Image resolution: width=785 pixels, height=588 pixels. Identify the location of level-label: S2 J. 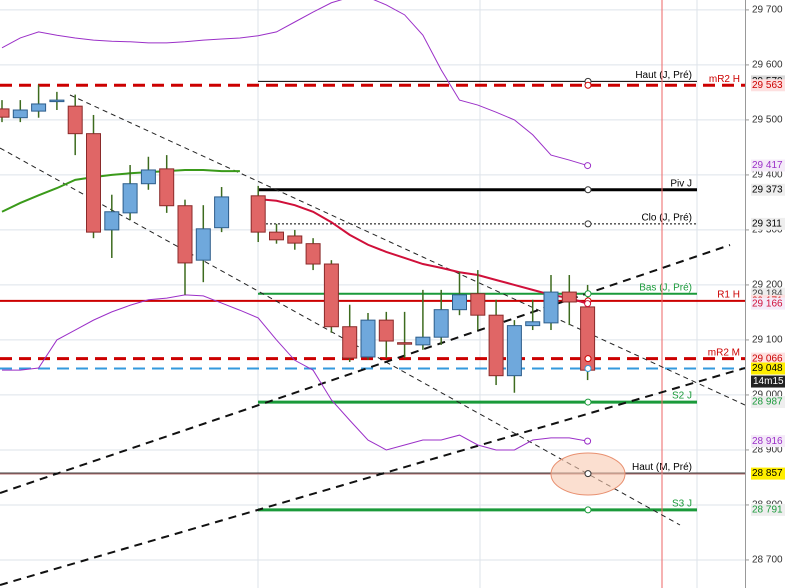
(682, 396).